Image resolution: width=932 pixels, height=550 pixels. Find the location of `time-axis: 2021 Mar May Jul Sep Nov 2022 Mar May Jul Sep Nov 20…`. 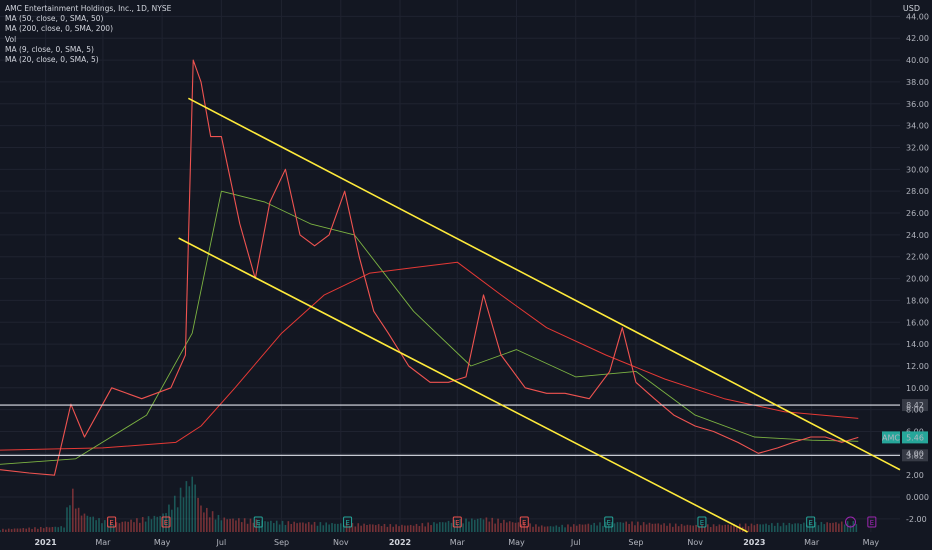

time-axis: 2021 Mar May Jul Sep Nov 2022 Mar May Jul Sep Nov 20… is located at coordinates (456, 542).